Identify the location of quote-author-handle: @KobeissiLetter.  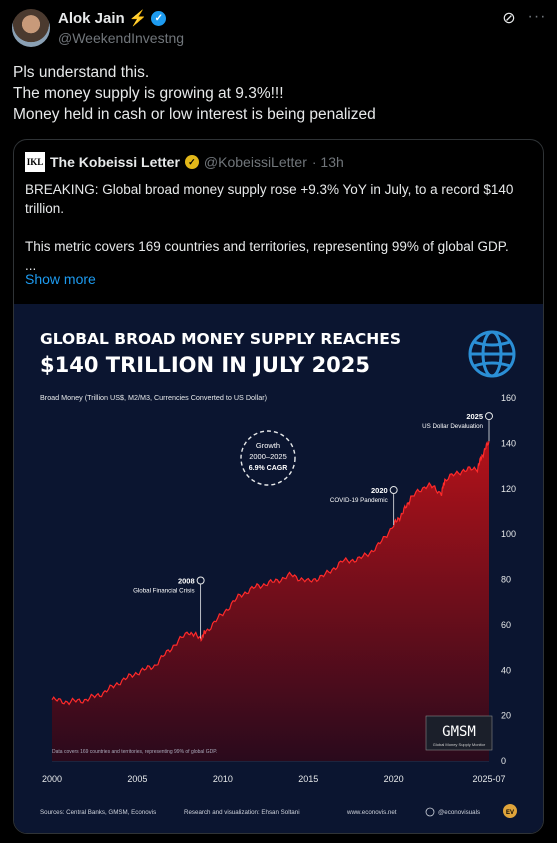
(255, 162).